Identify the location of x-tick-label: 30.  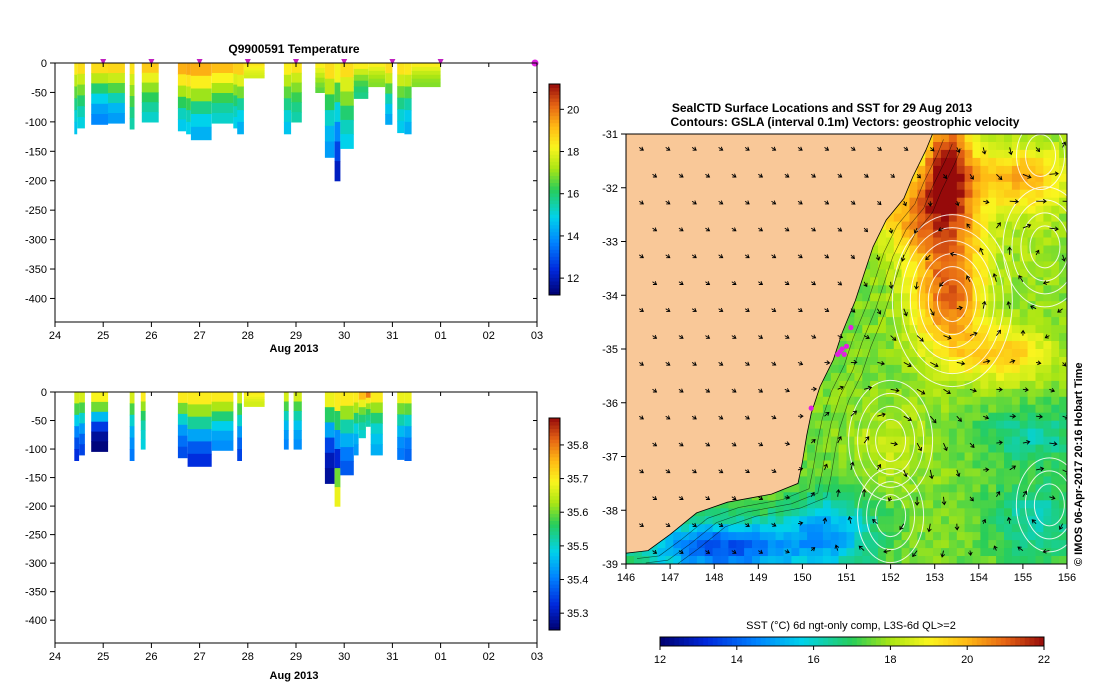
(344, 657).